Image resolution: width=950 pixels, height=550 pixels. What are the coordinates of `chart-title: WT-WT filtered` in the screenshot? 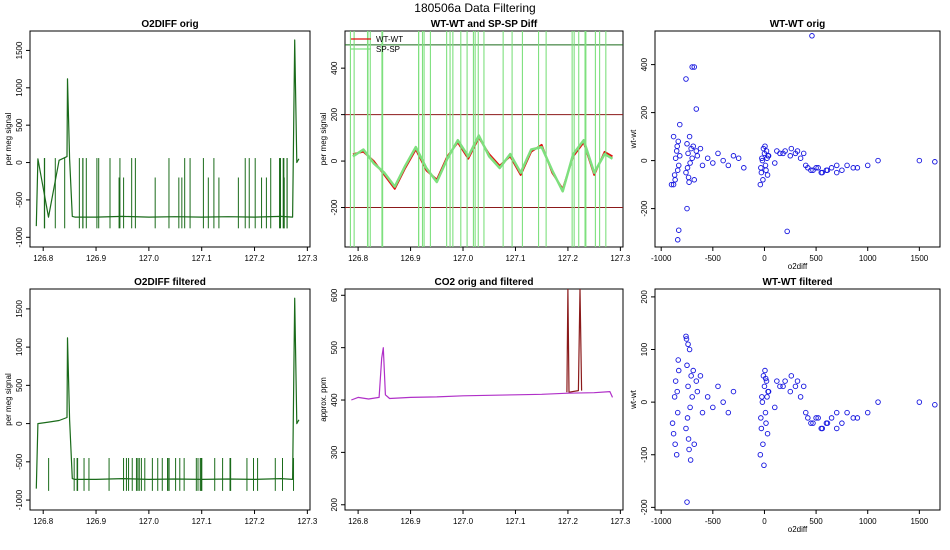 It's located at (798, 282).